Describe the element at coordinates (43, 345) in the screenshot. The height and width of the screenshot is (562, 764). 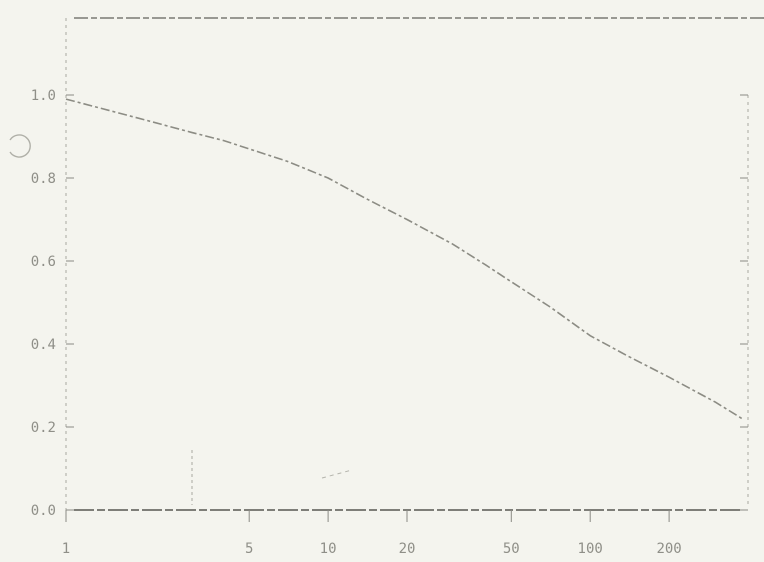
I see `y-tick-label: 0.4` at that location.